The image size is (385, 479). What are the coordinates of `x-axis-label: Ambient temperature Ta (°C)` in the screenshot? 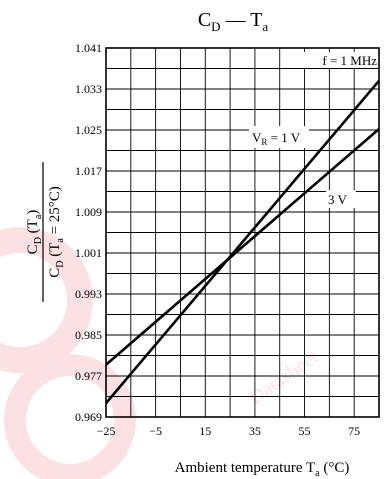 It's located at (262, 469).